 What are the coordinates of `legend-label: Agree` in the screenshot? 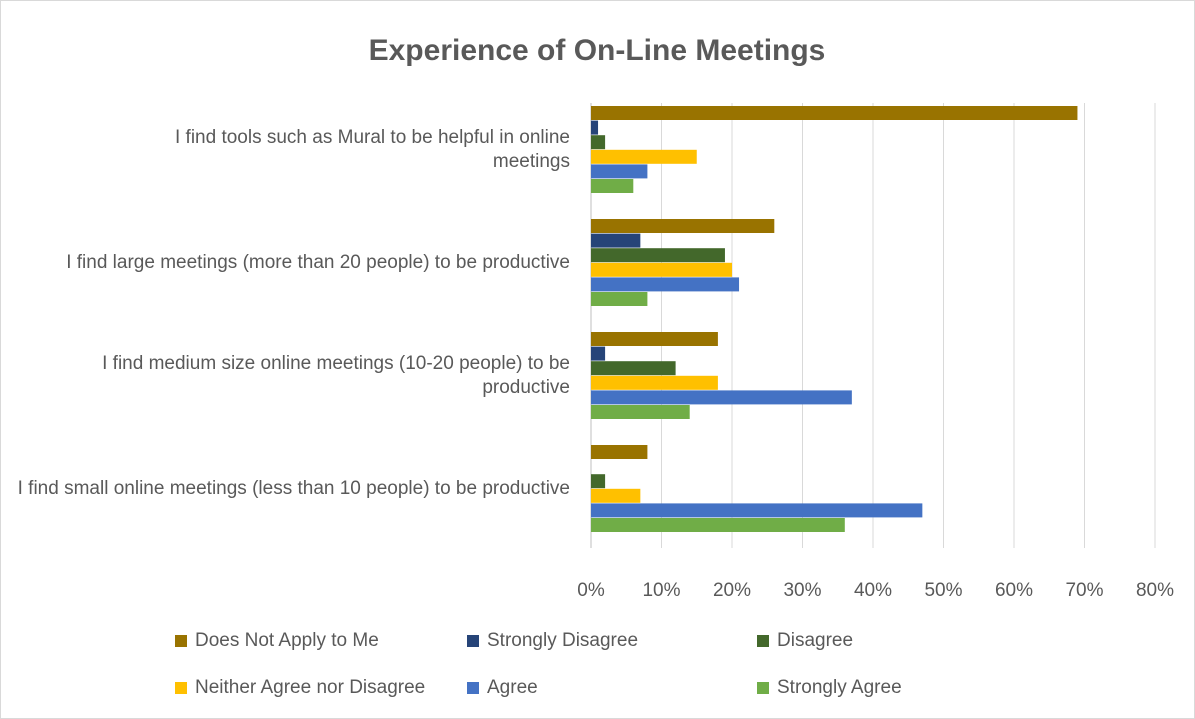 It's located at (512, 687).